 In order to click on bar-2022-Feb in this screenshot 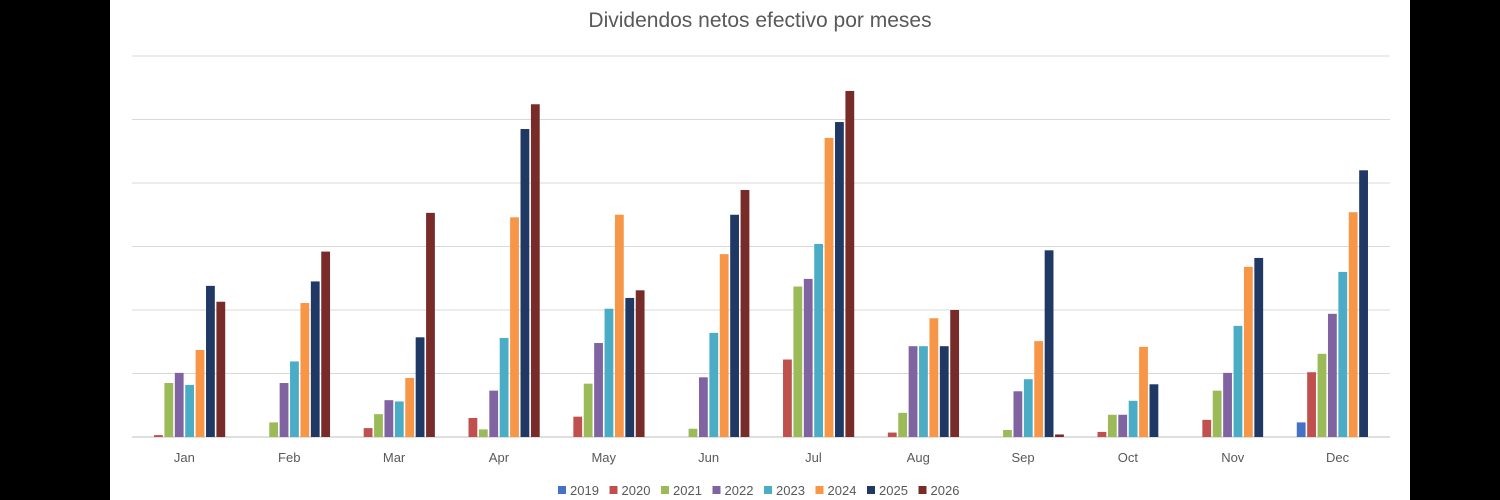, I will do `click(284, 410)`.